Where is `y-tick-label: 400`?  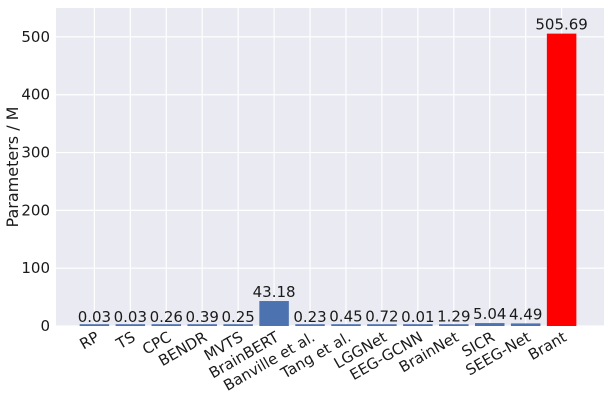
y-tick-label: 400 is located at coordinates (35, 95).